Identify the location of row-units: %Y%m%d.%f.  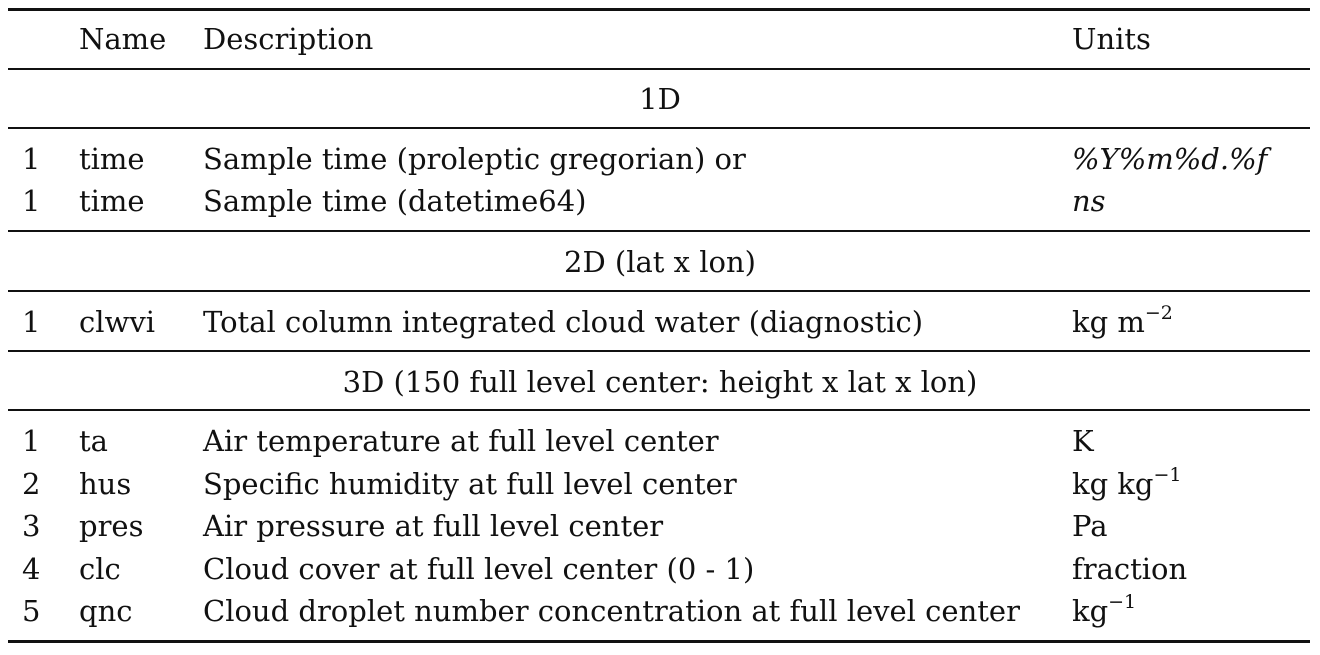
(1169, 159).